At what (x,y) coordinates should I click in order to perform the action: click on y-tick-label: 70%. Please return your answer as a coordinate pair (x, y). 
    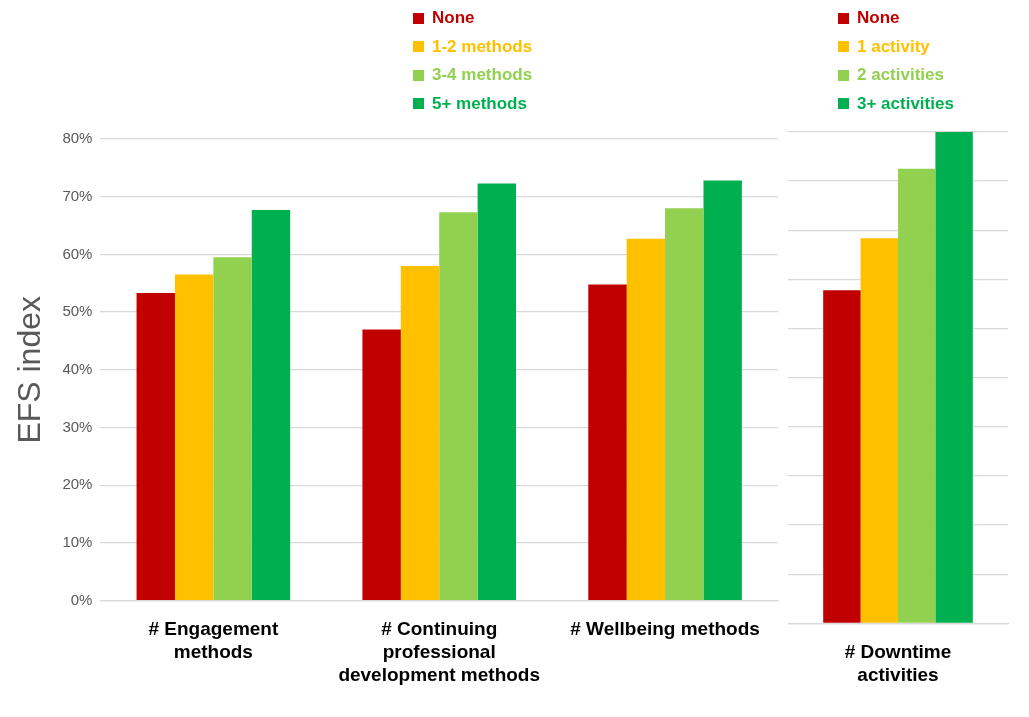
    Looking at the image, I should click on (77, 195).